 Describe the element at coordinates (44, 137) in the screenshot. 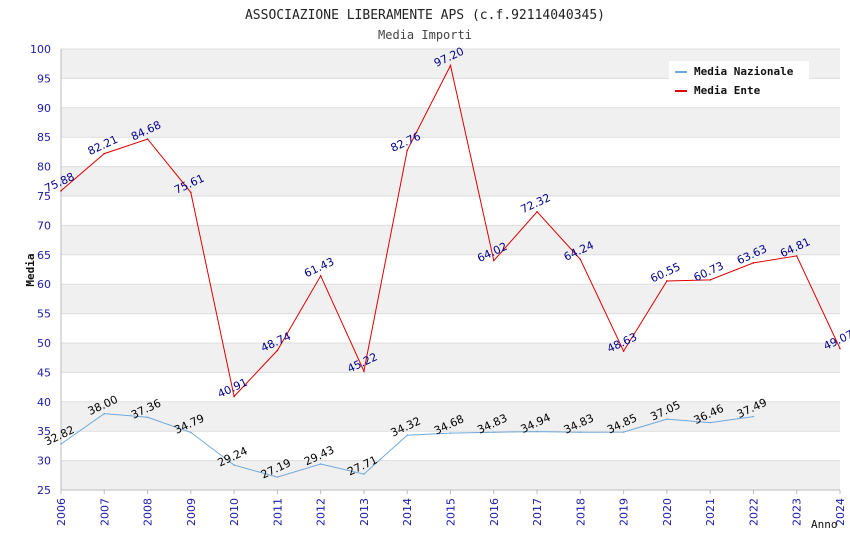

I see `y-tick-label: 85` at that location.